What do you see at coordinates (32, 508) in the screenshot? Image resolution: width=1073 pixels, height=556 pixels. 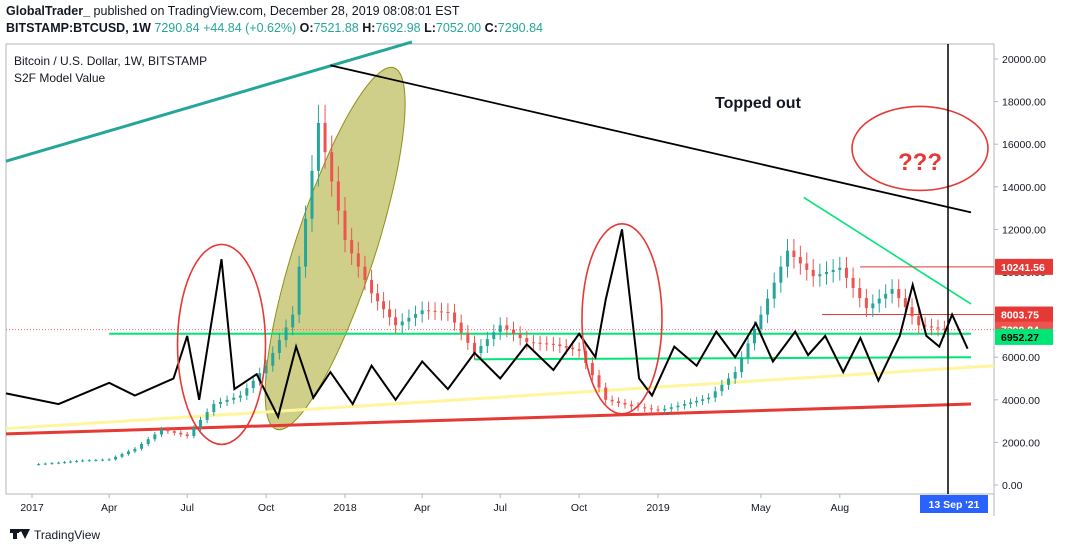 I see `time-tick-label: 2017` at bounding box center [32, 508].